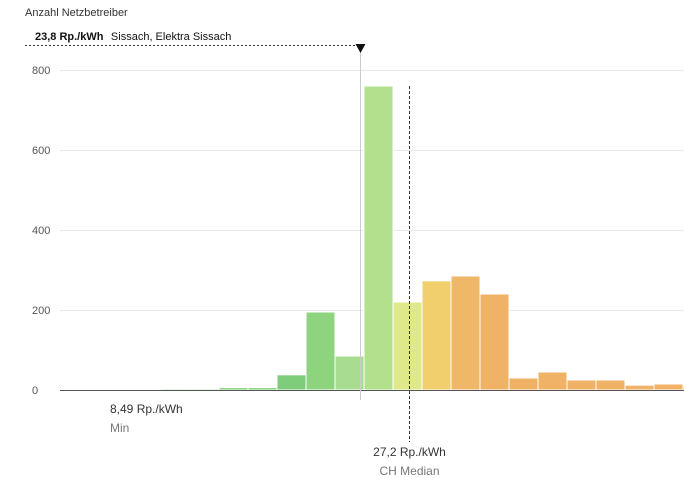 The height and width of the screenshot is (478, 684). I want to click on y-tick-labels: 0 200 400 600 800, so click(41, 231).